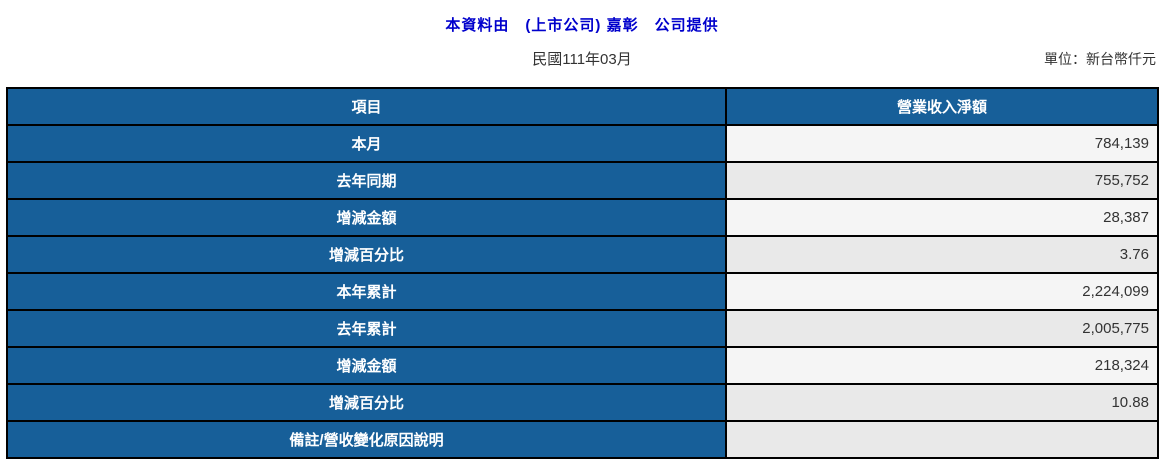 This screenshot has height=461, width=1164. I want to click on table-row: 去年同期 755,752, so click(582, 180).